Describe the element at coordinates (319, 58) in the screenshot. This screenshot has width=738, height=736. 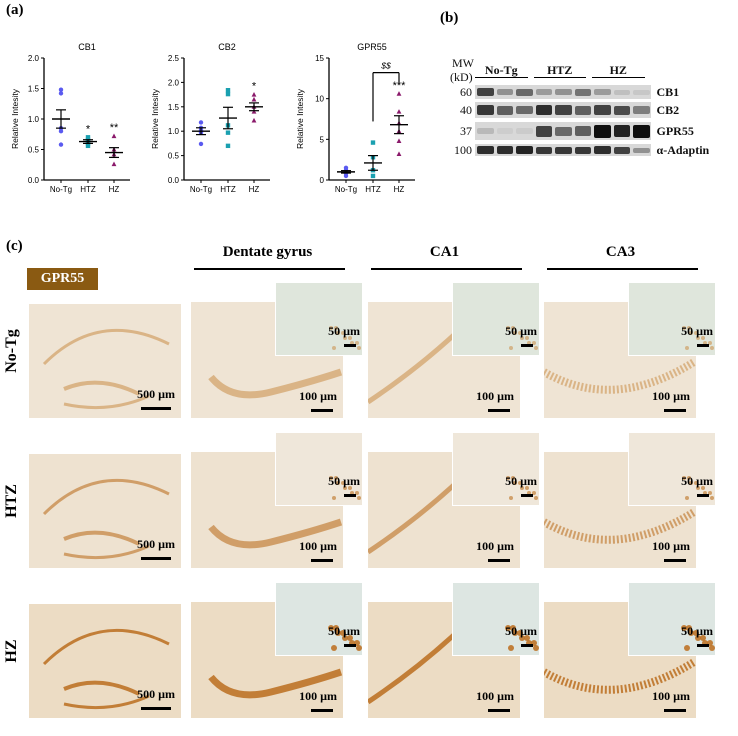
I see `y-tick-label: 15` at that location.